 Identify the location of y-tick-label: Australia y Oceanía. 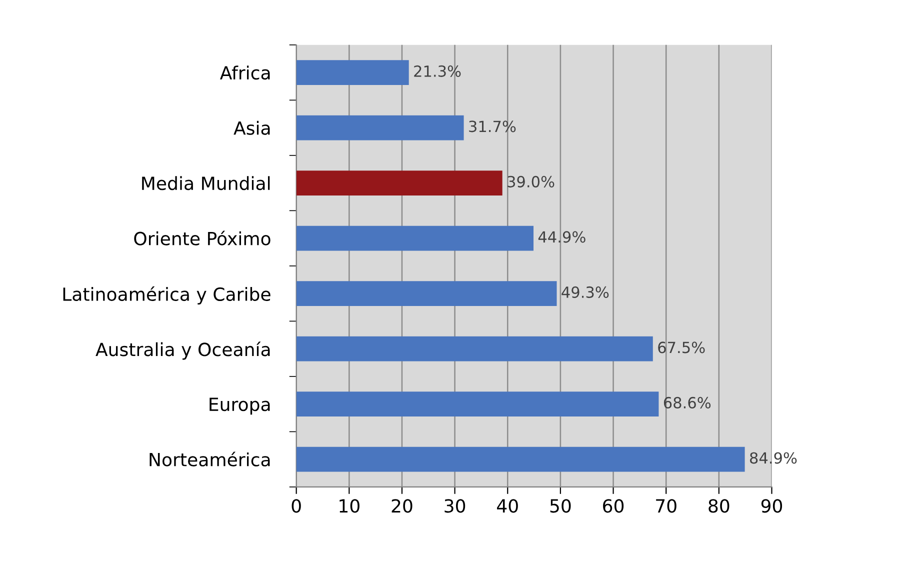
(183, 351).